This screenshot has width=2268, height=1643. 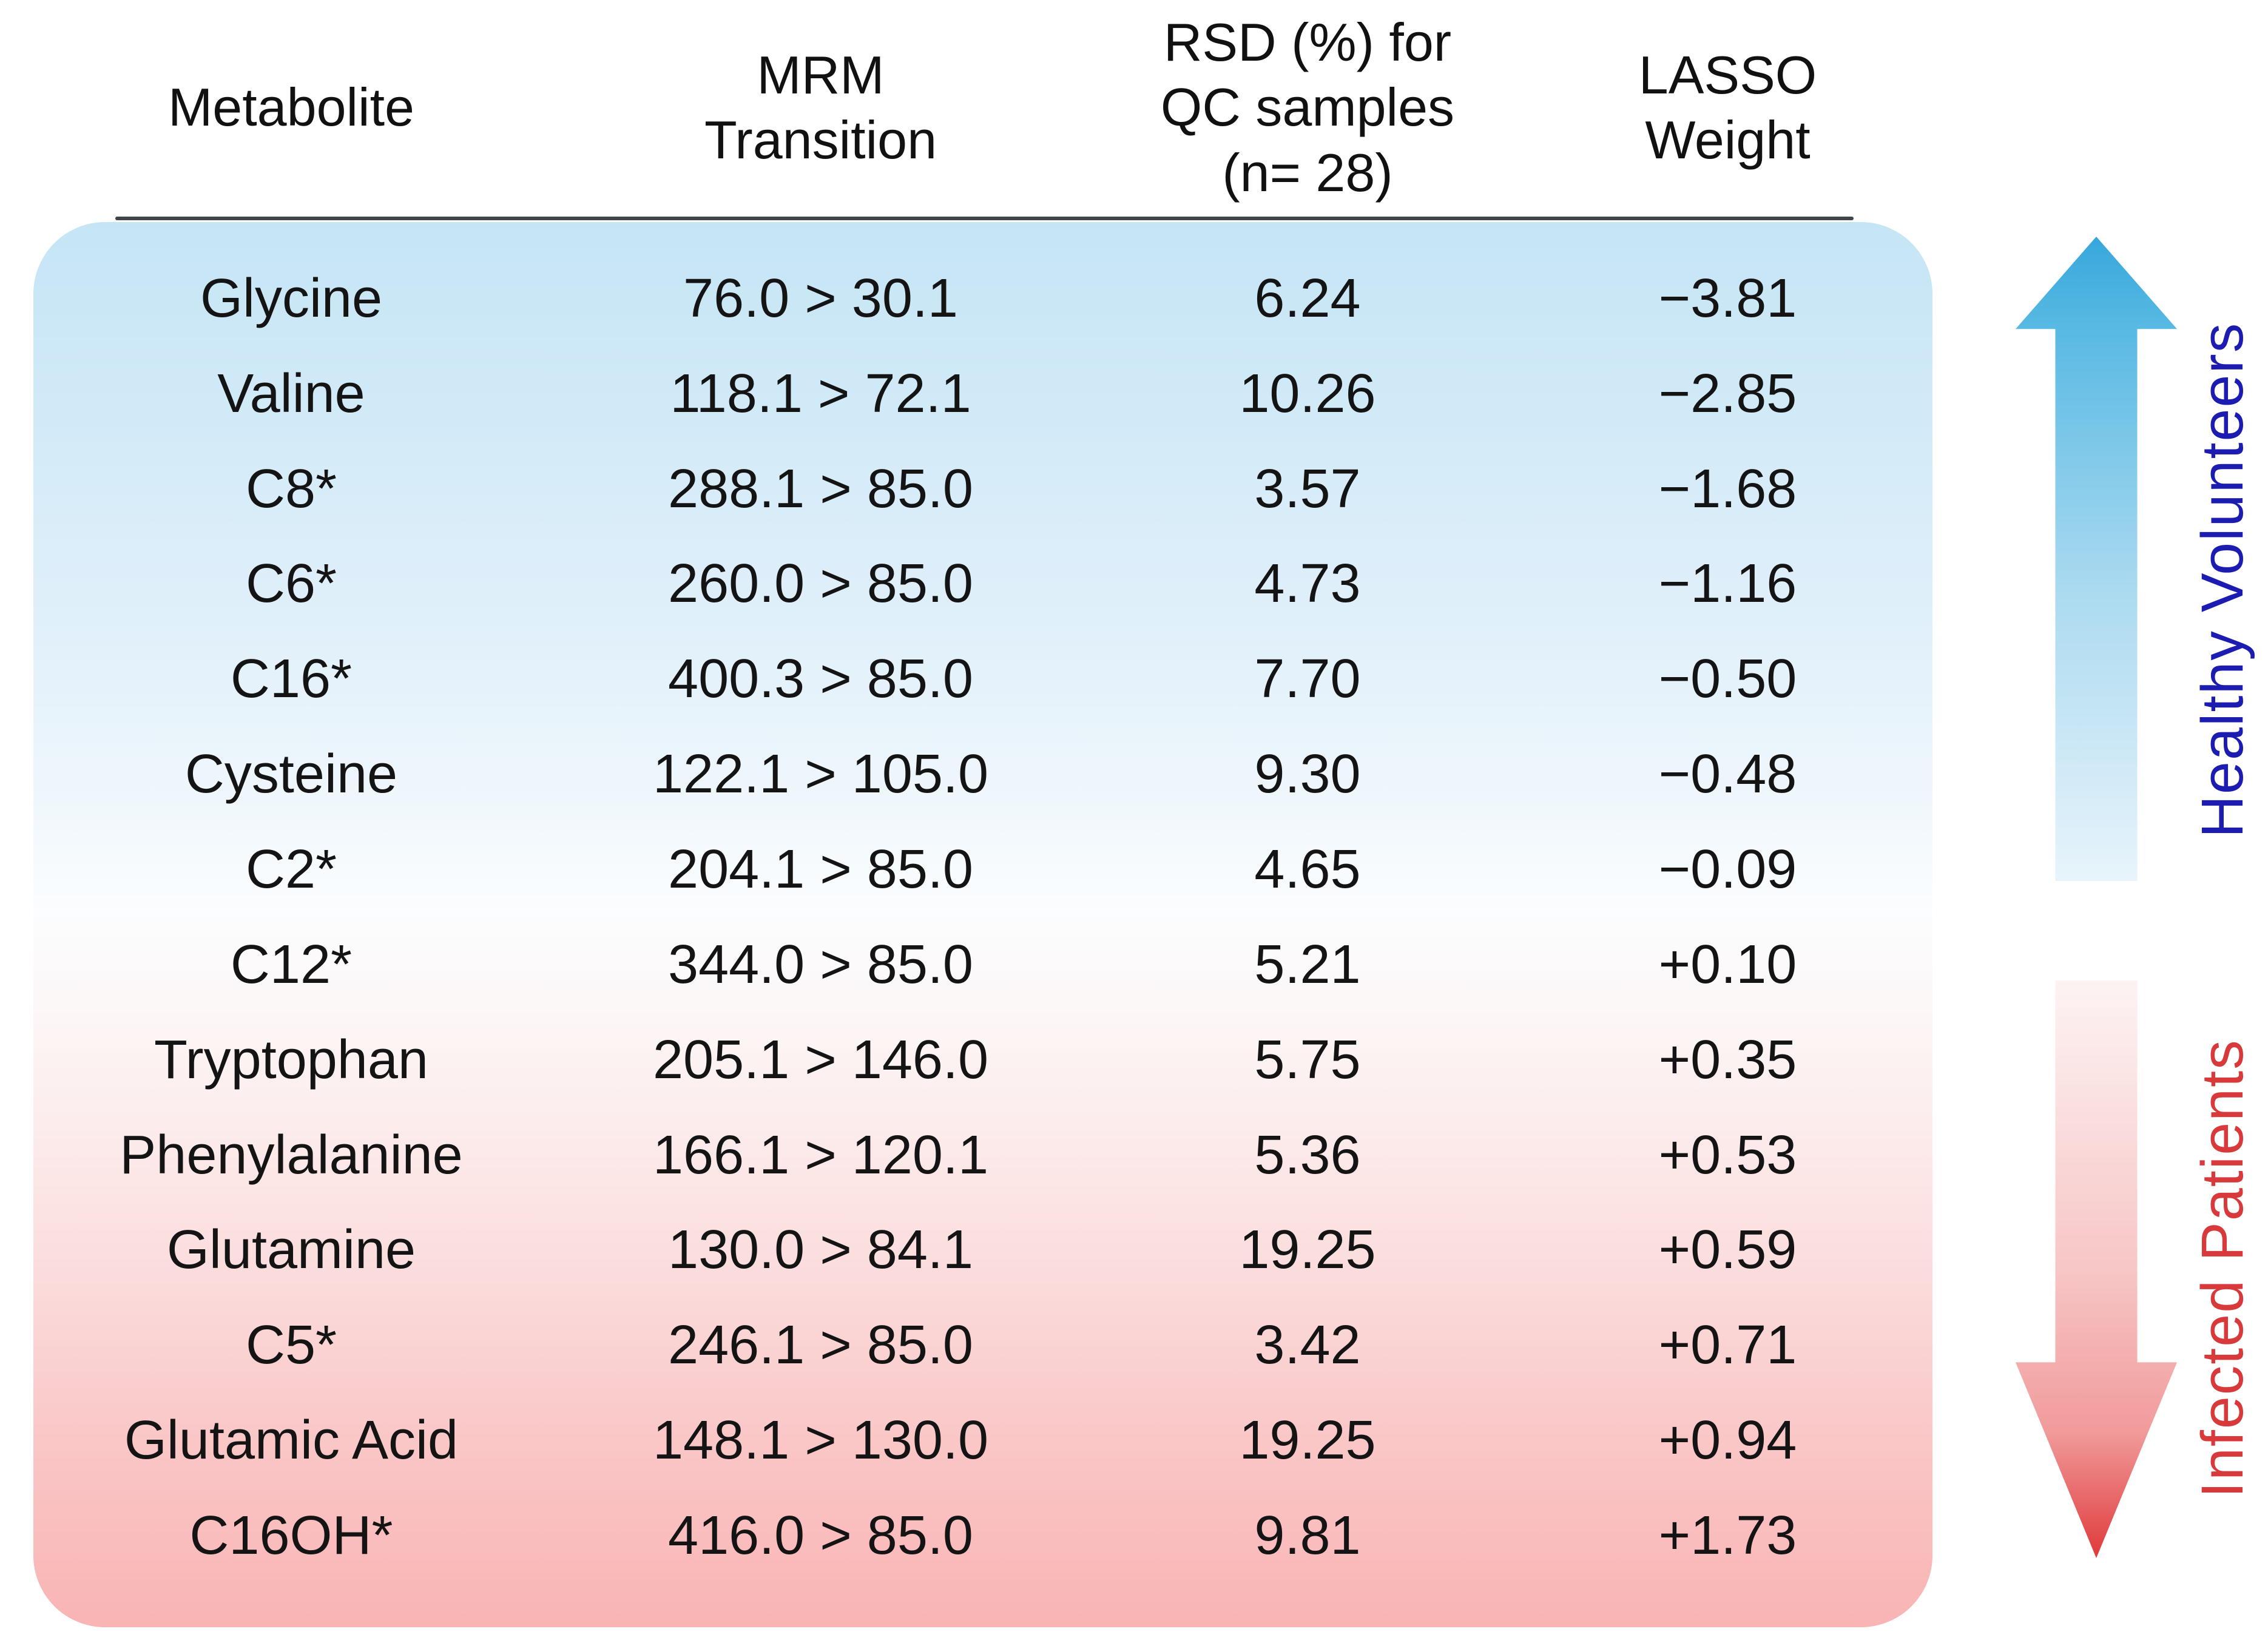 What do you see at coordinates (291, 298) in the screenshot?
I see `cell-metabolite: Glycine` at bounding box center [291, 298].